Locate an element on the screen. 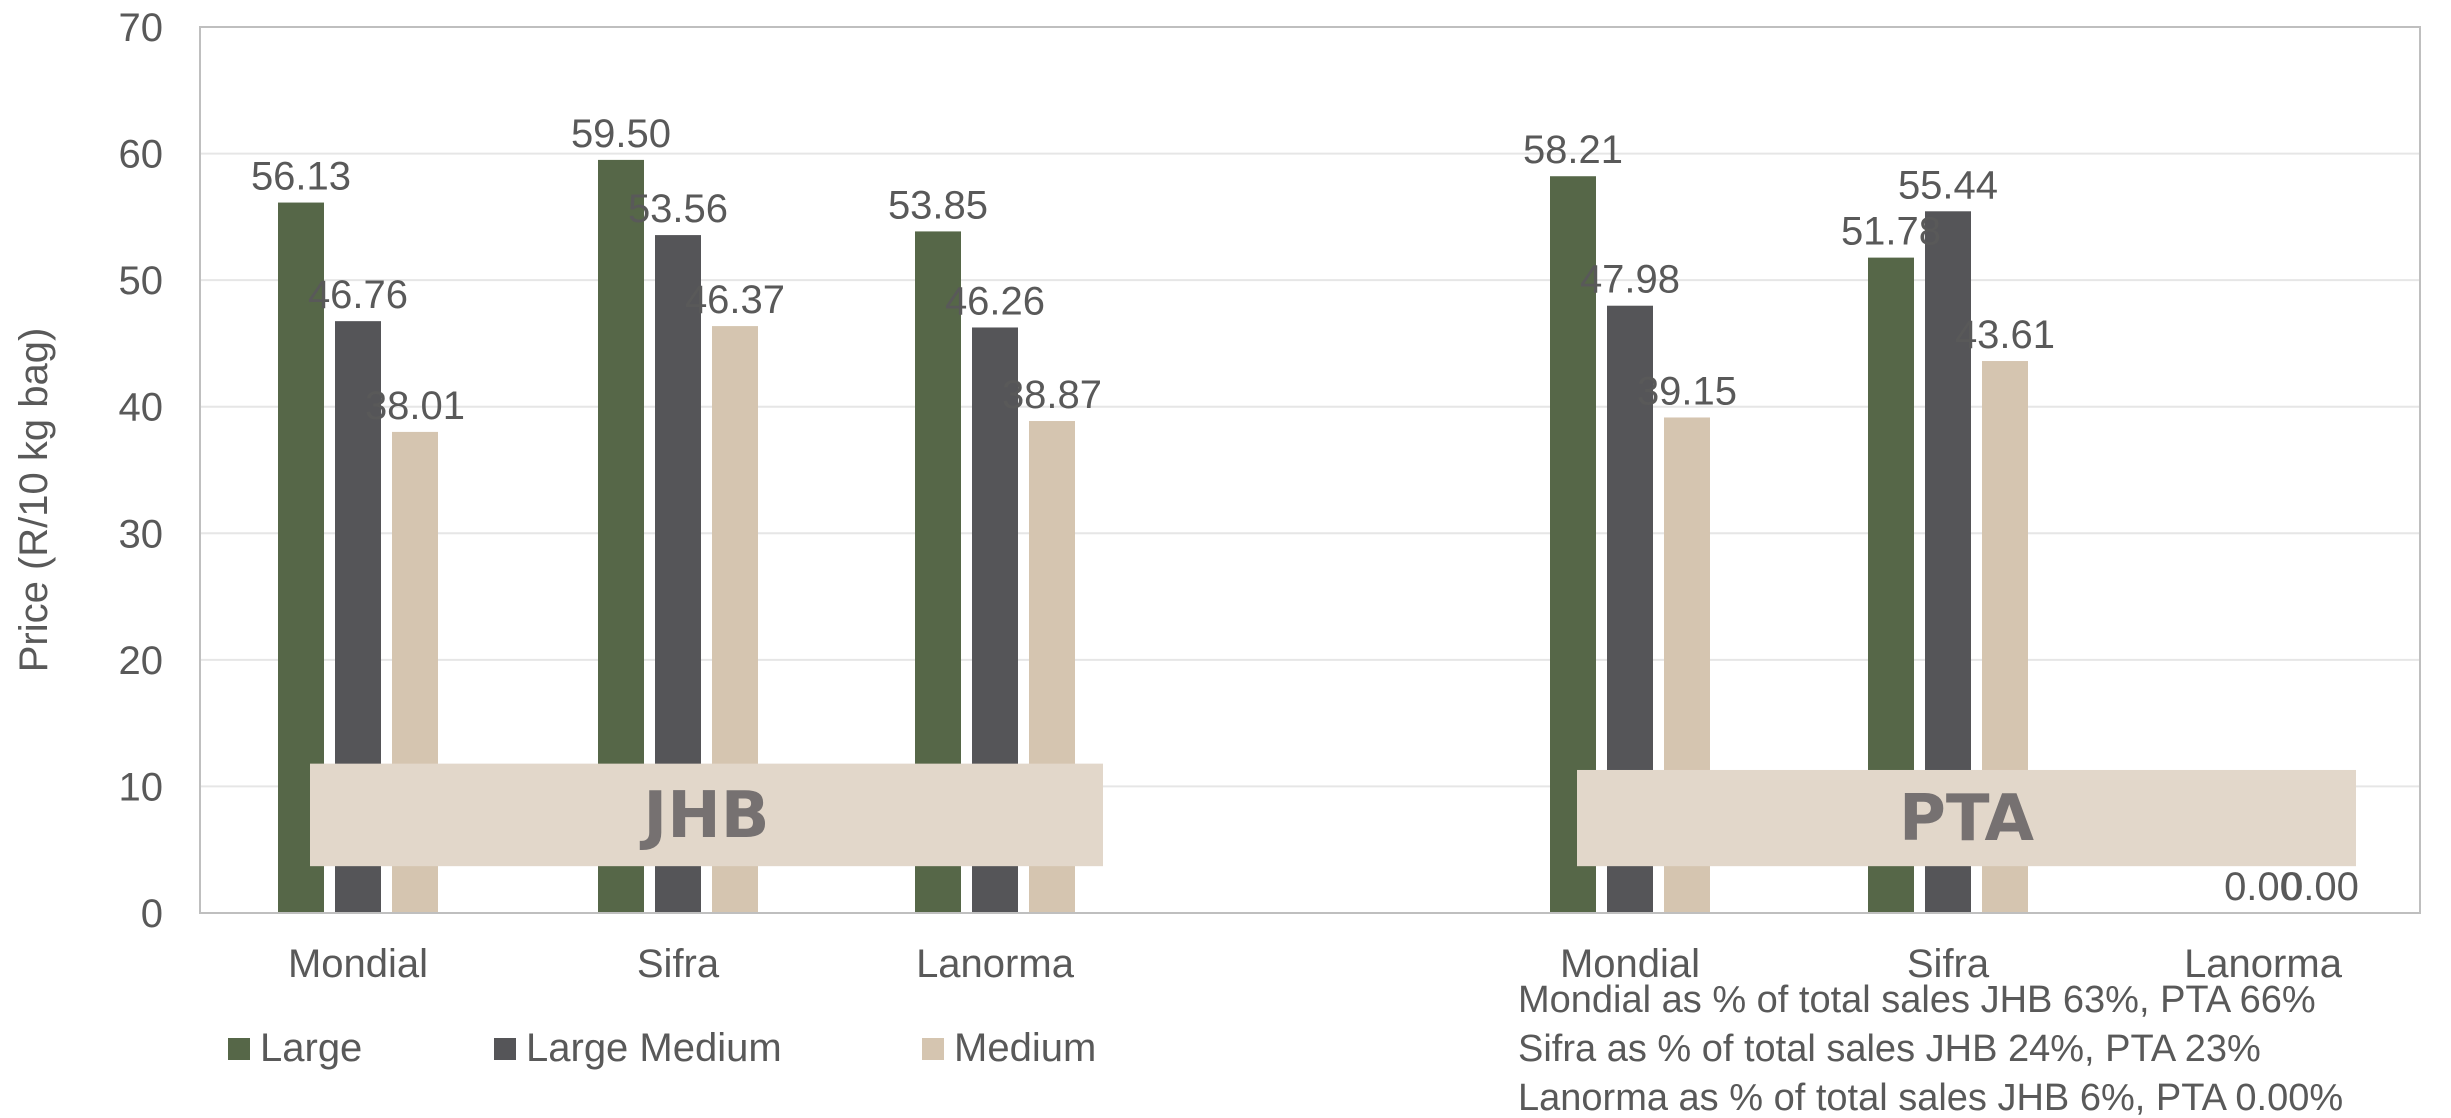  legend-label: Large is located at coordinates (311, 1048).